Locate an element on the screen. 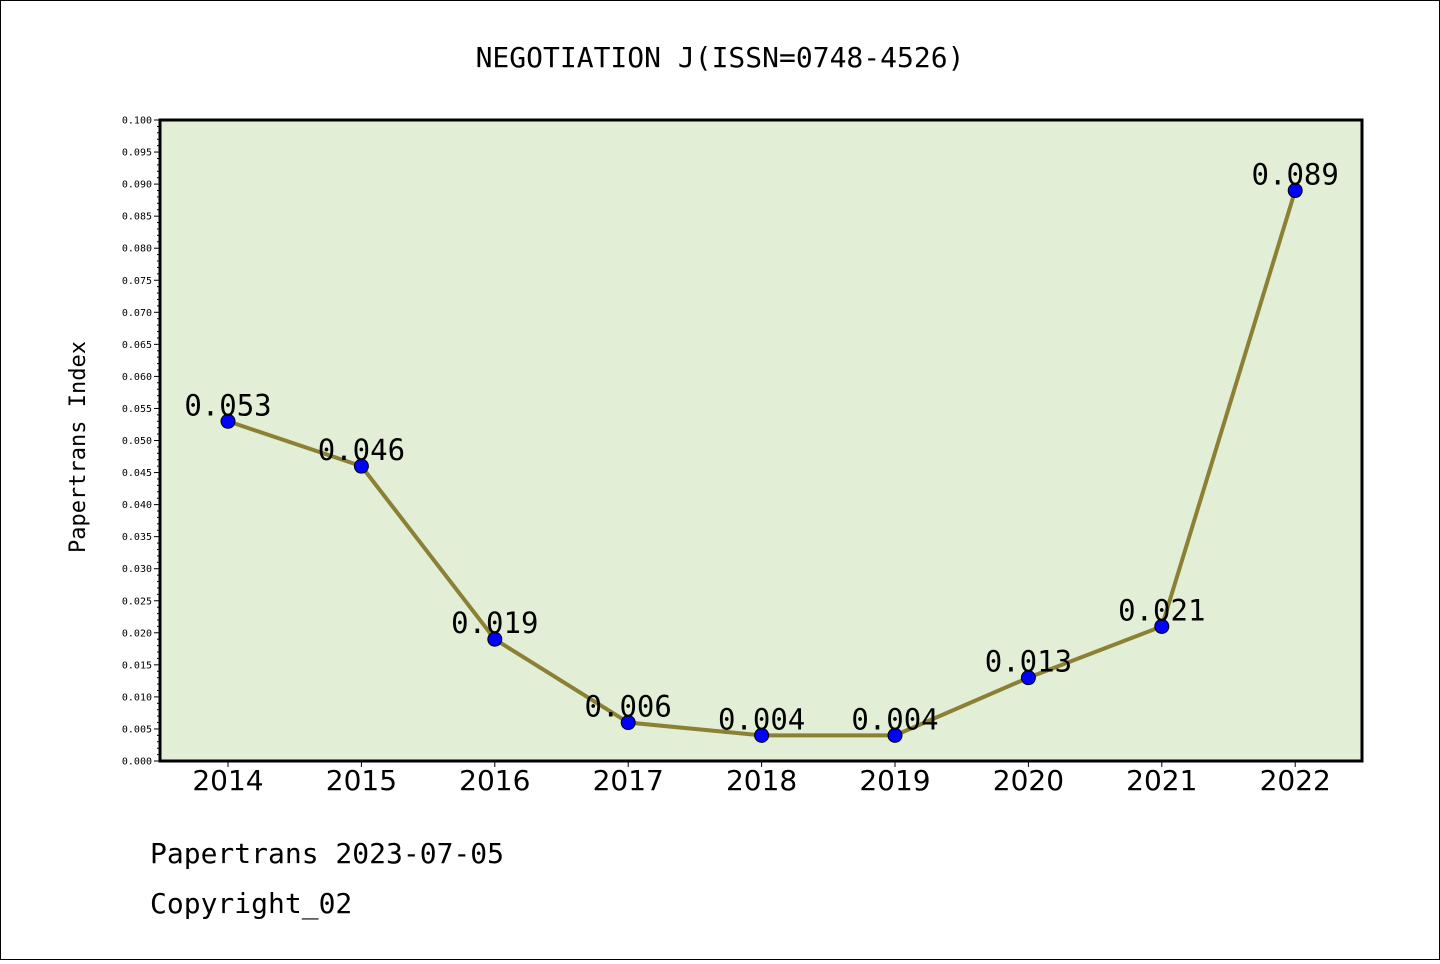  y-tick-label: 0.080 is located at coordinates (137, 249).